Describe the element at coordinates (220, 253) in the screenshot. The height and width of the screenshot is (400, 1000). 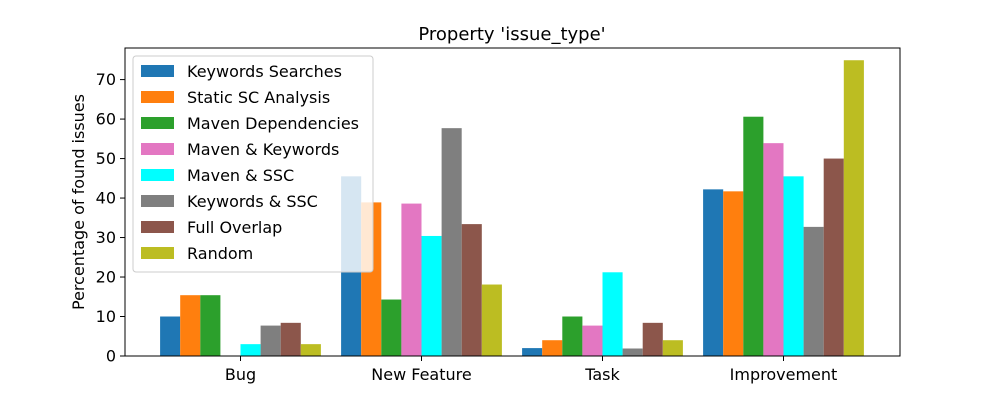
I see `legend-label-7: Random` at that location.